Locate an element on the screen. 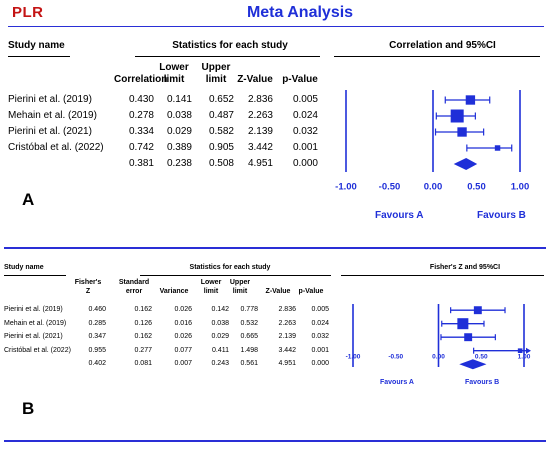 This screenshot has height=455, width=550. value-cell: 0.430 is located at coordinates (141, 99).